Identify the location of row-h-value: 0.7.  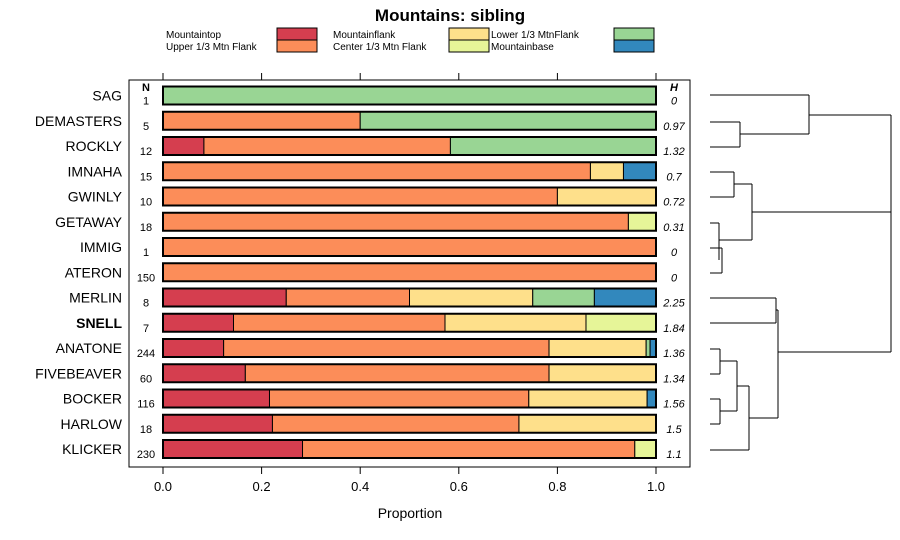
(674, 177).